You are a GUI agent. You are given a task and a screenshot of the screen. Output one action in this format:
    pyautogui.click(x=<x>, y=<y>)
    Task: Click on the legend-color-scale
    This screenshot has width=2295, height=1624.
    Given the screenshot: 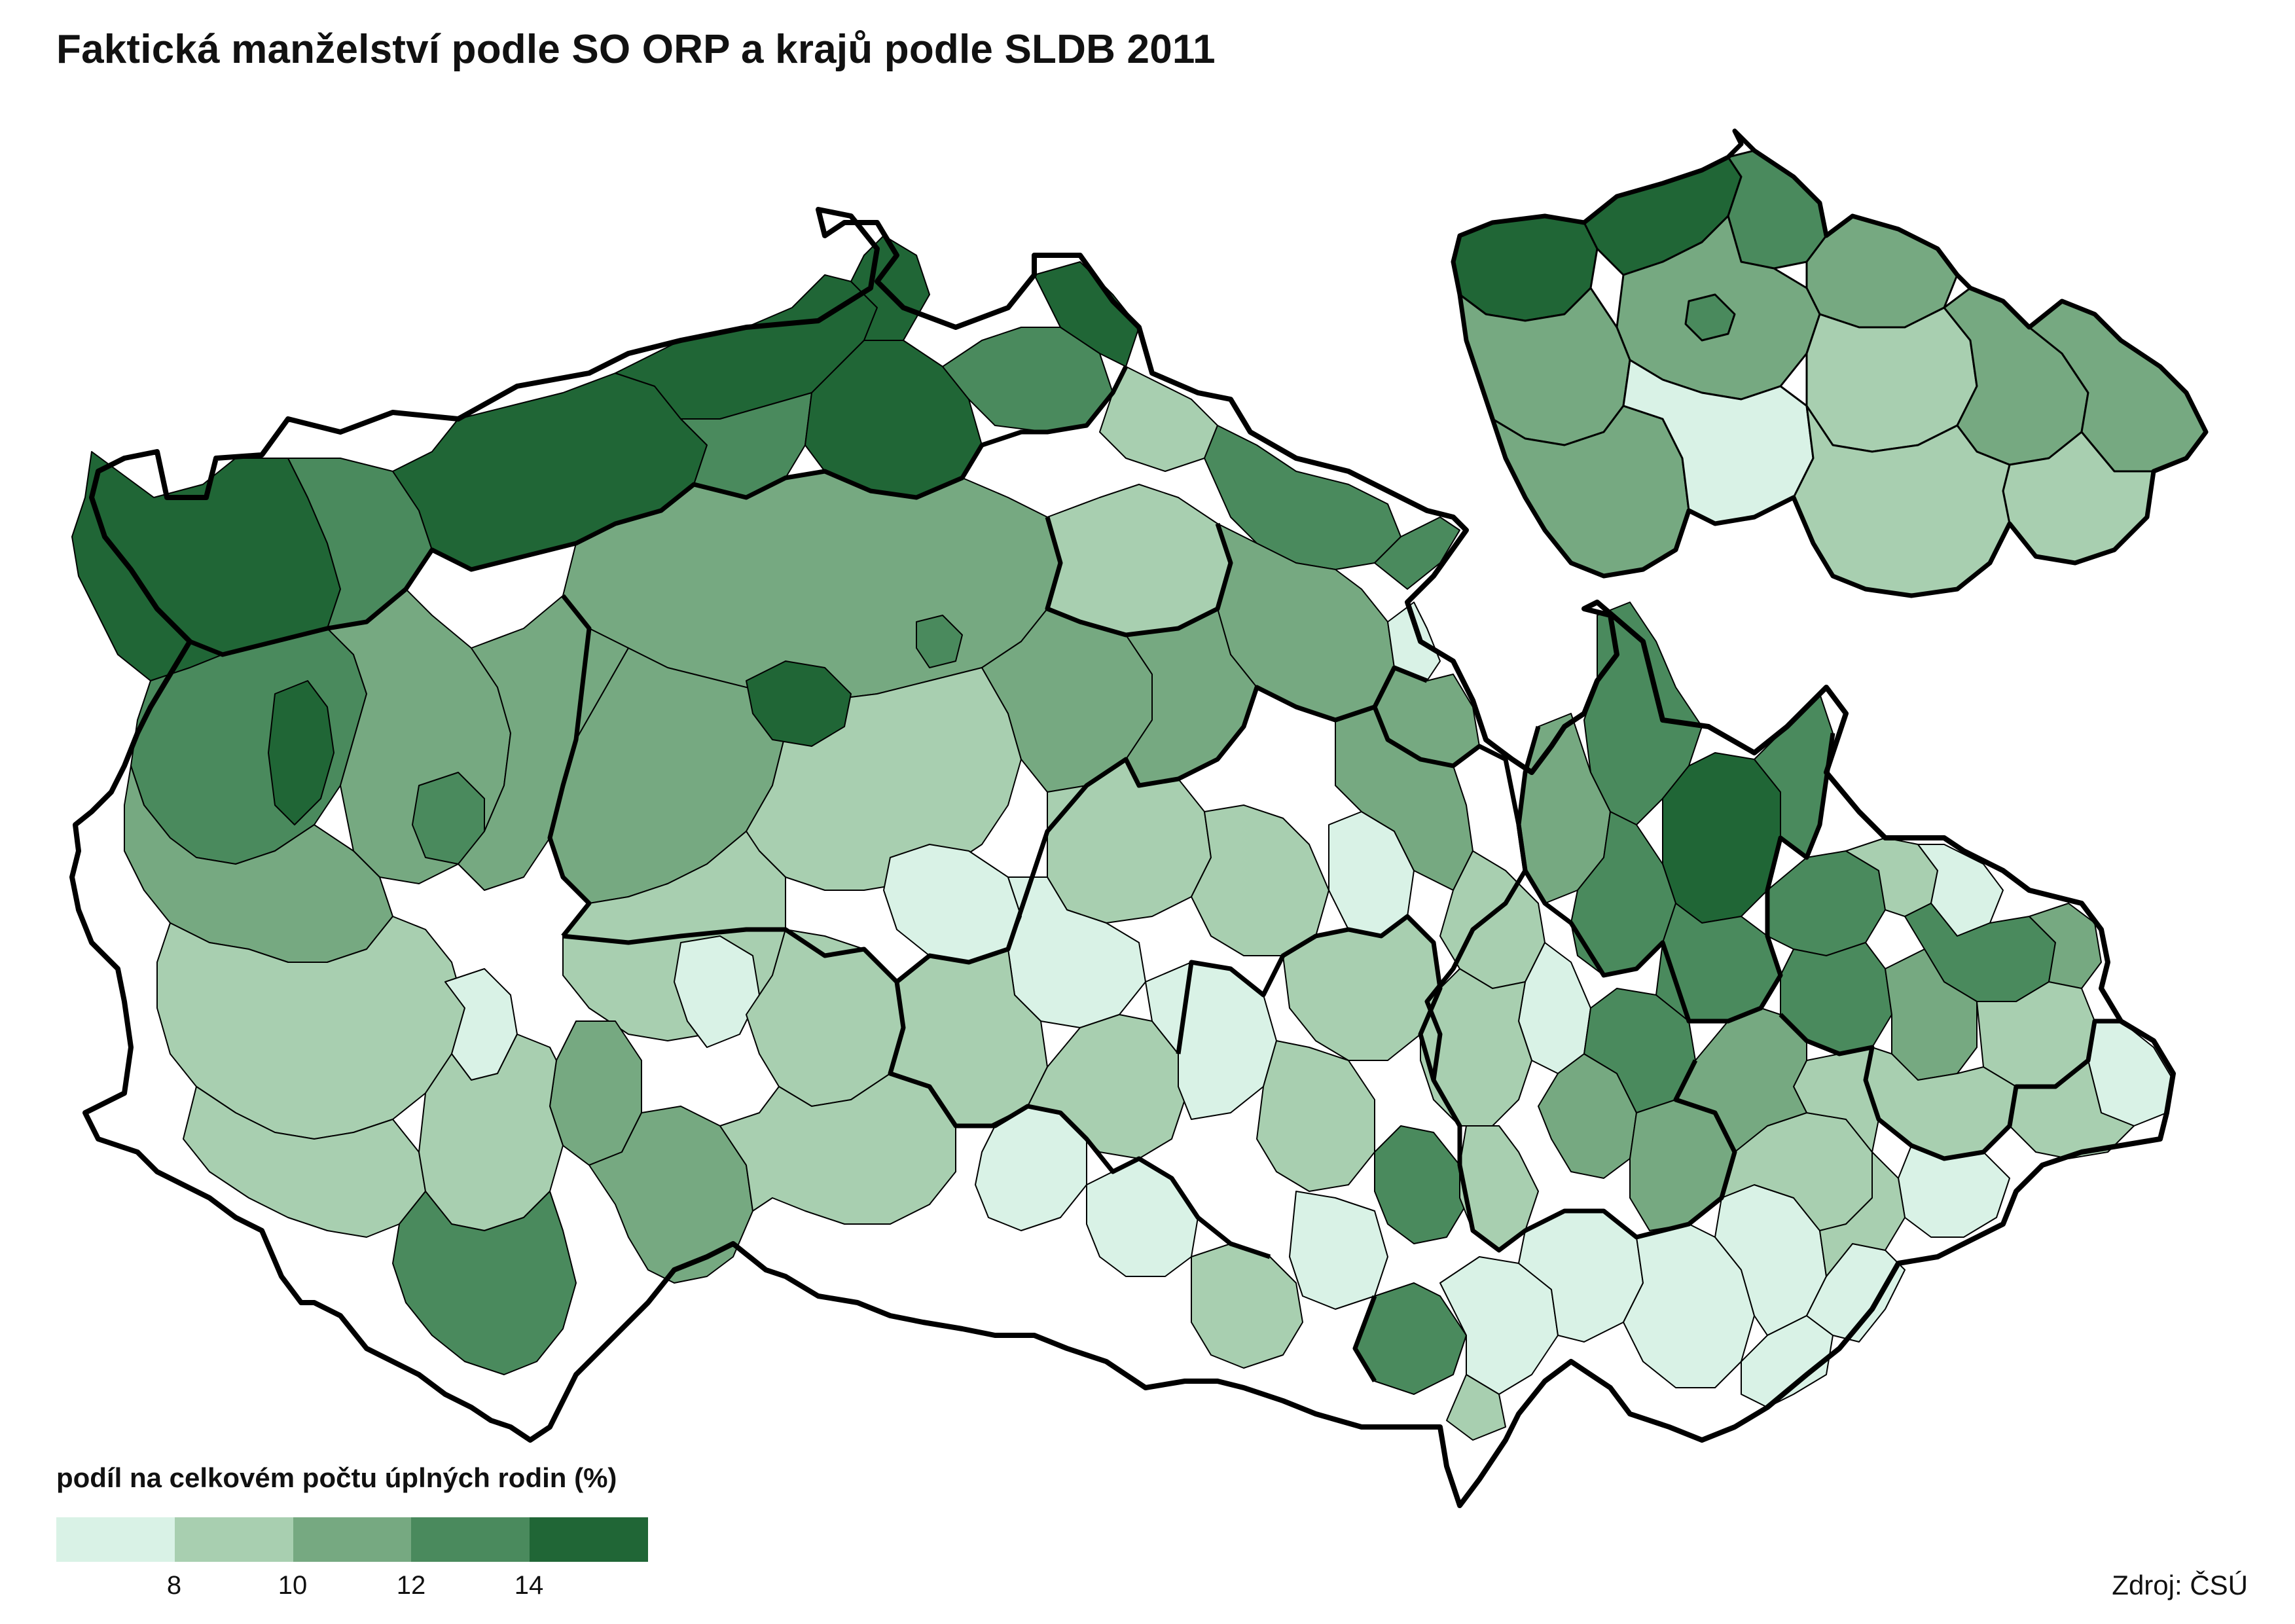 What is the action you would take?
    pyautogui.click(x=352, y=1539)
    